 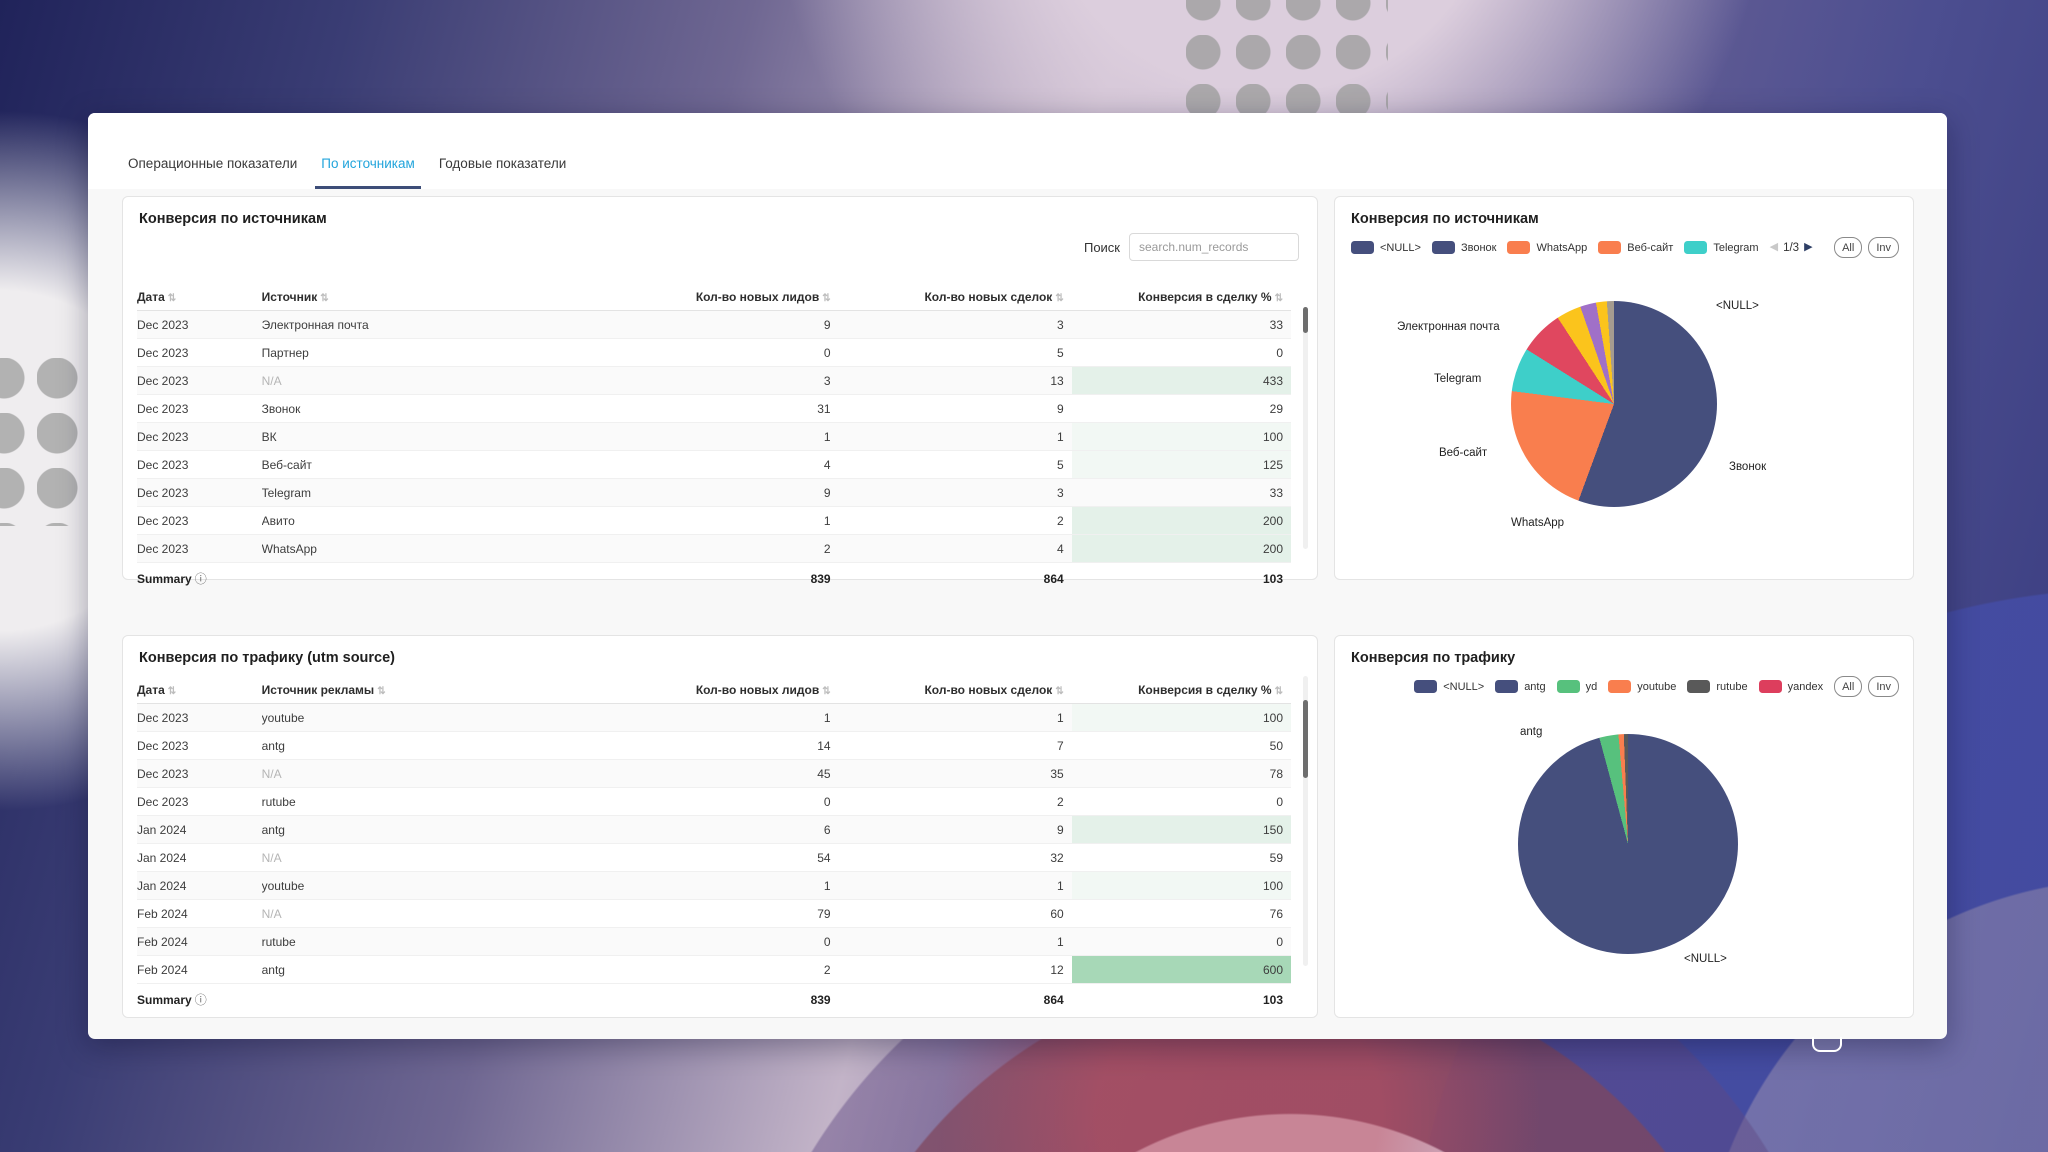 I want to click on legend-pager: ◀ 1/3 ▶, so click(x=1791, y=248).